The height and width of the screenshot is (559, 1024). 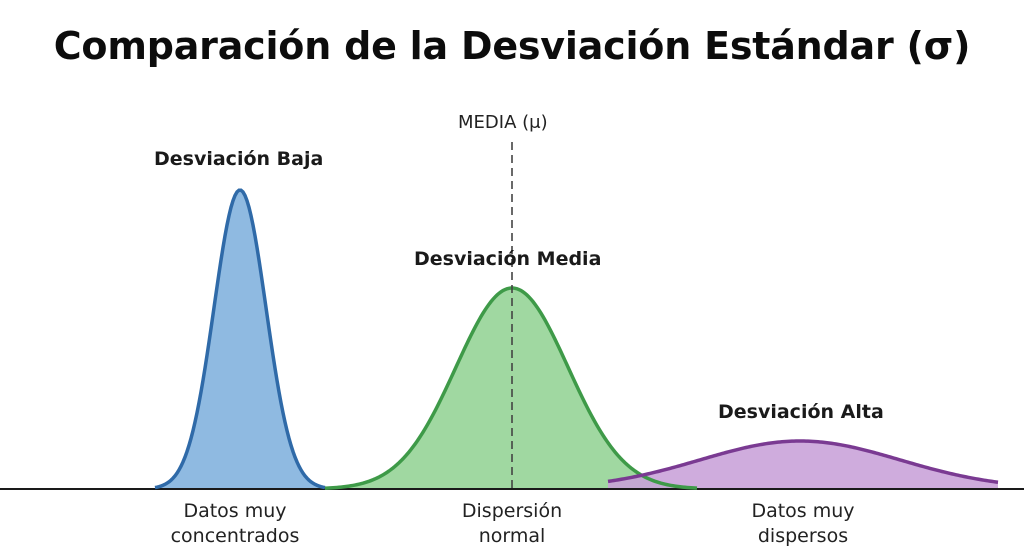 What do you see at coordinates (803, 524) in the screenshot?
I see `high-deviation-caption: Datos muy dispersos` at bounding box center [803, 524].